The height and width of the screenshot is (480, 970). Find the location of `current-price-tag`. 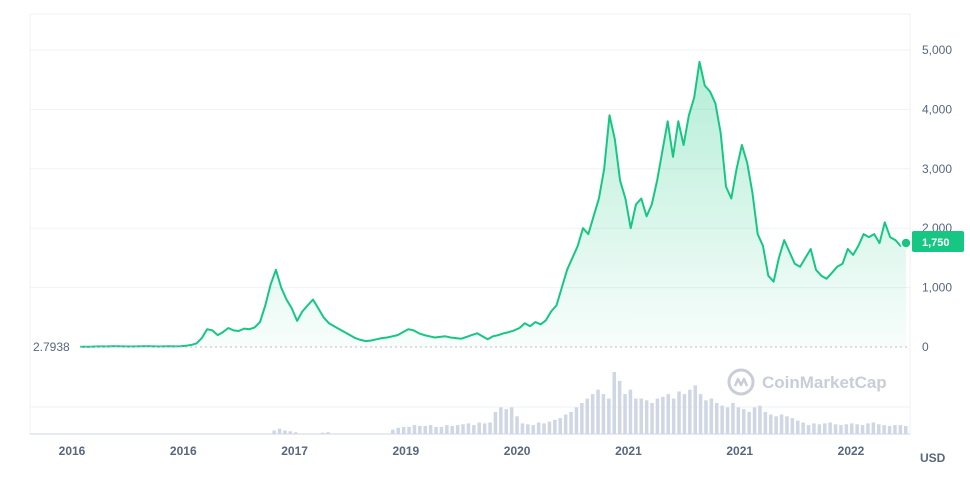

current-price-tag is located at coordinates (938, 241).